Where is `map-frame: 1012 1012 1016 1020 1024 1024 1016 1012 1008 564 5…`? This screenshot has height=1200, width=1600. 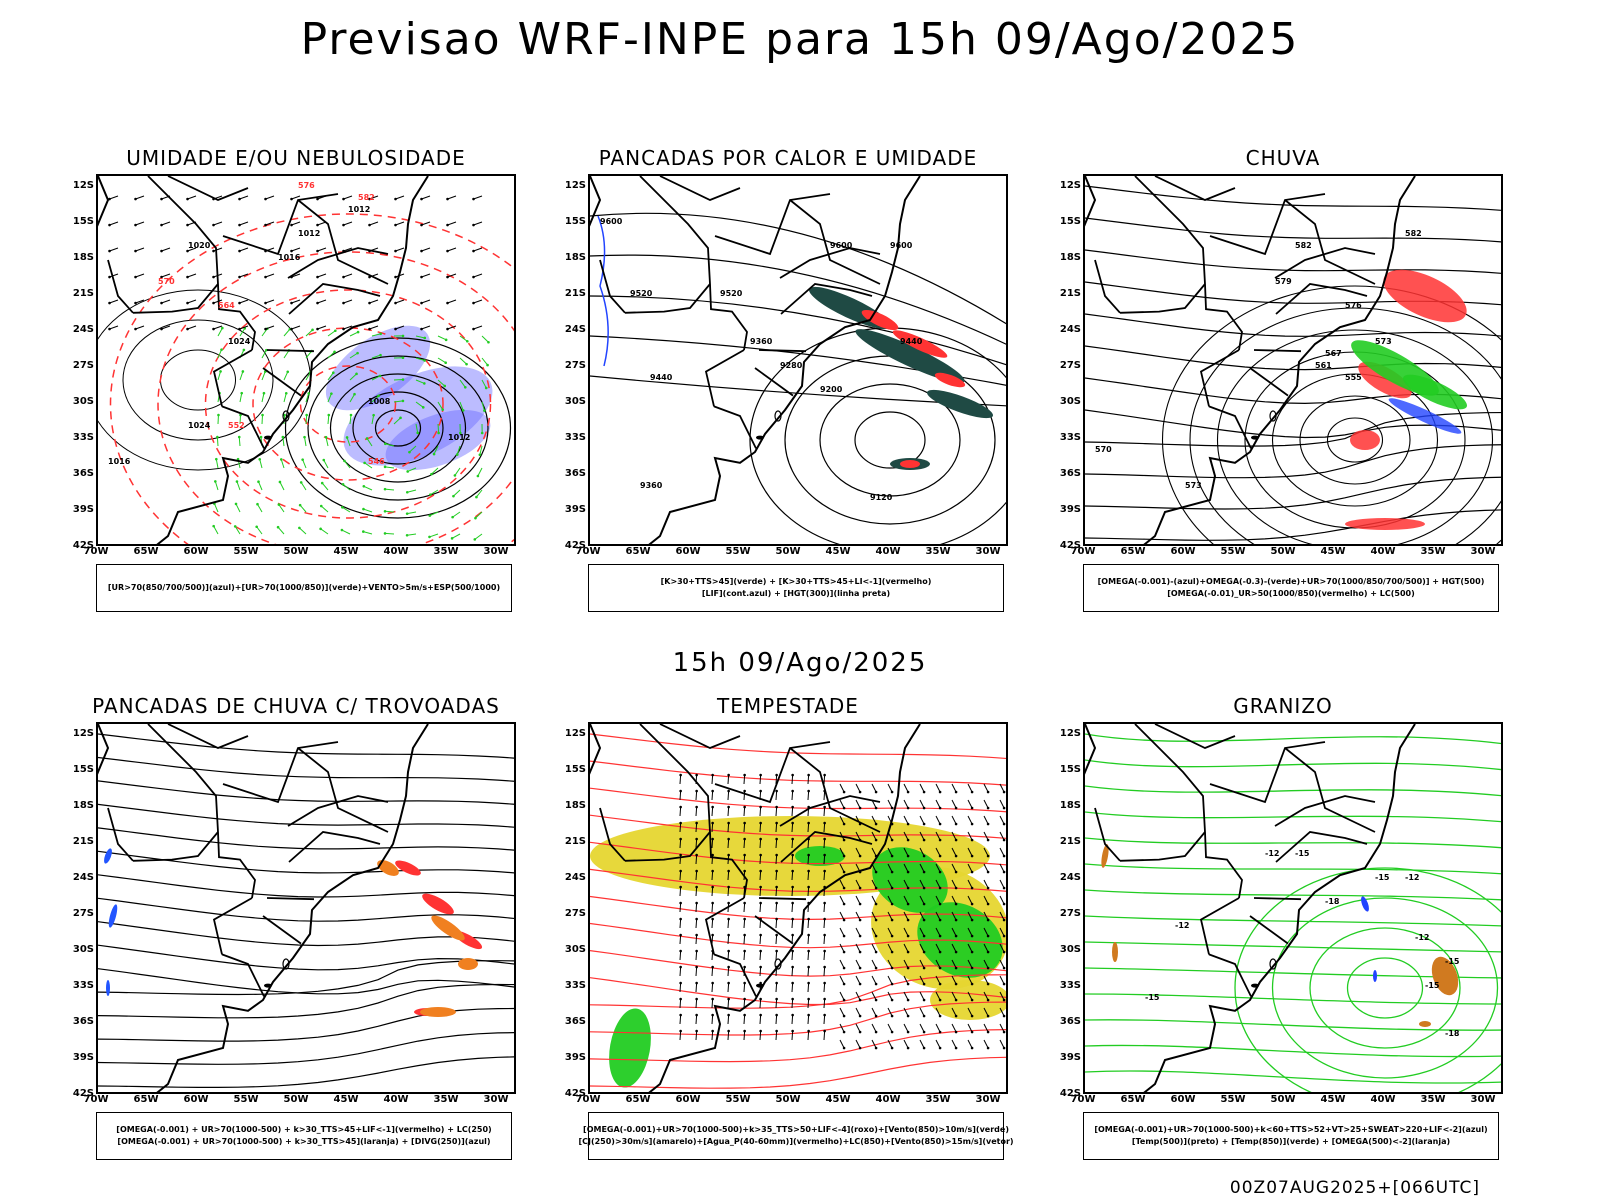
map-frame: 1012 1012 1016 1020 1024 1024 1016 1012 1008 564 5… is located at coordinates (306, 360).